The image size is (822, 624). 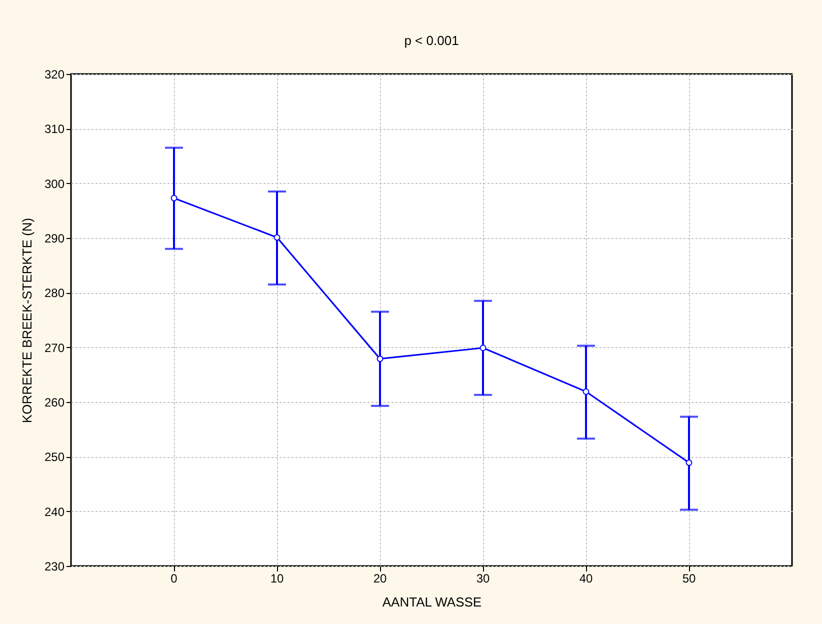 What do you see at coordinates (586, 579) in the screenshot?
I see `x-tick-label: 40` at bounding box center [586, 579].